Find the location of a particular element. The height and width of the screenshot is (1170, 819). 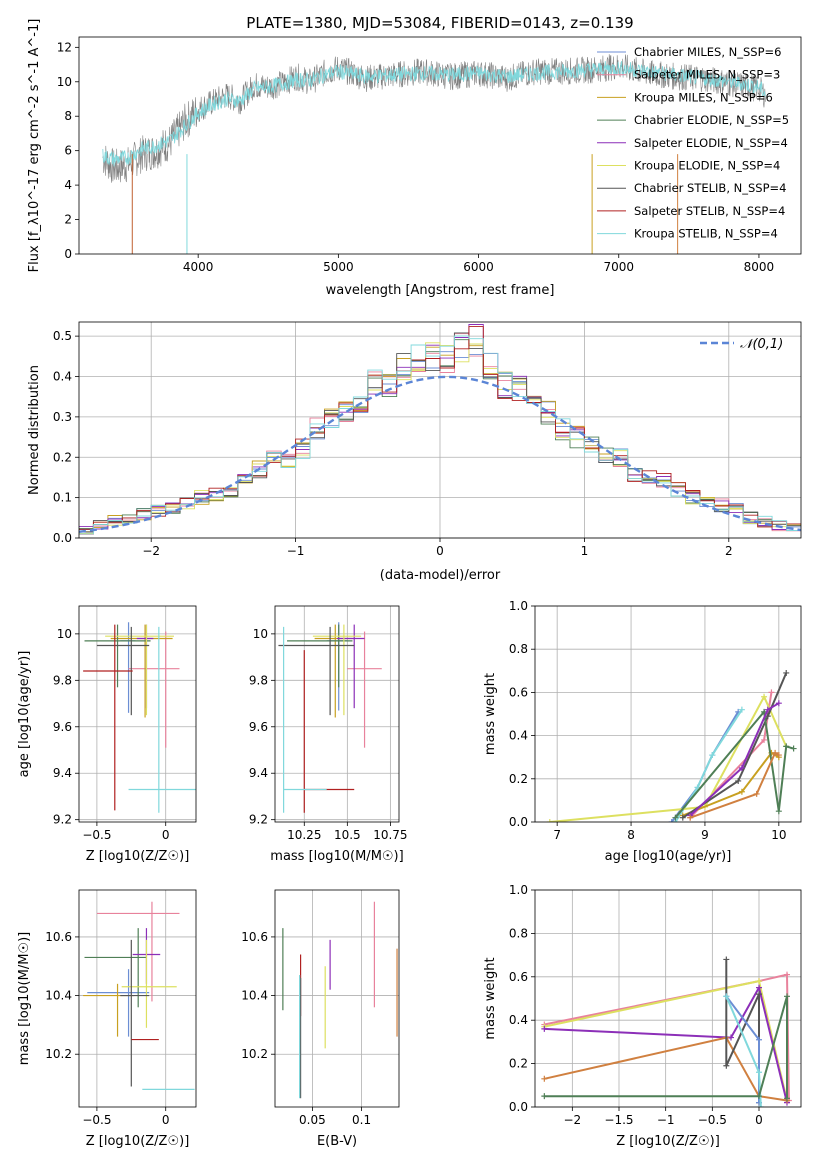

legend-label: Chabrier MILES, N_SSP=6 is located at coordinates (707, 52).